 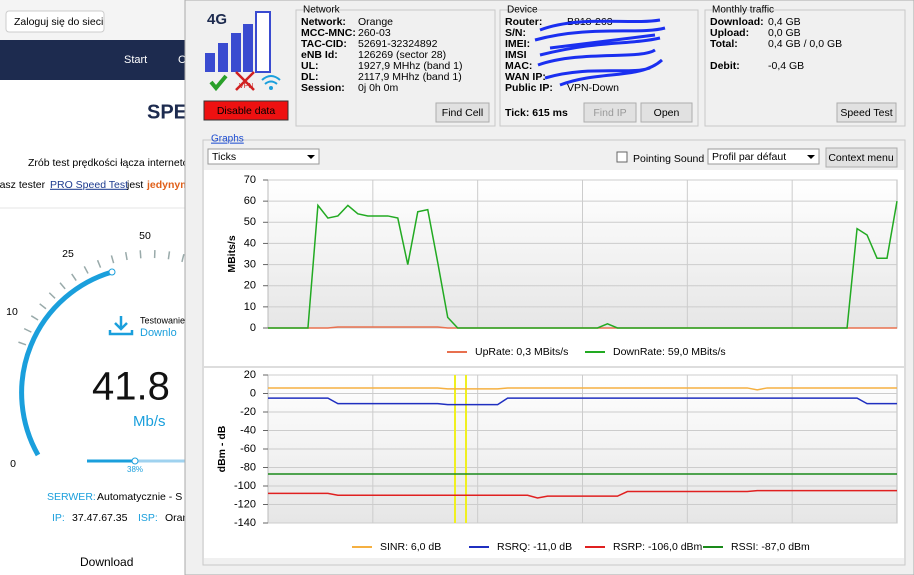 I want to click on tester-link: PRO Speed Test, so click(x=89, y=185).